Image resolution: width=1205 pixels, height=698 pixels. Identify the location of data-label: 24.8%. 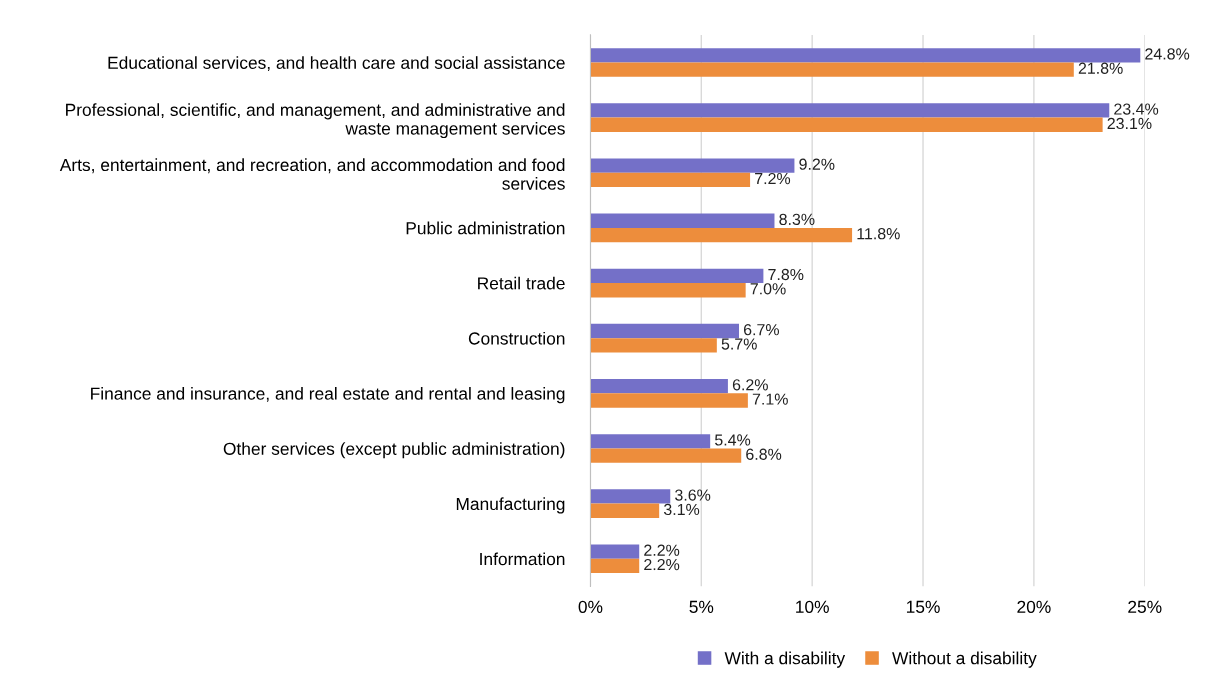
(1167, 54).